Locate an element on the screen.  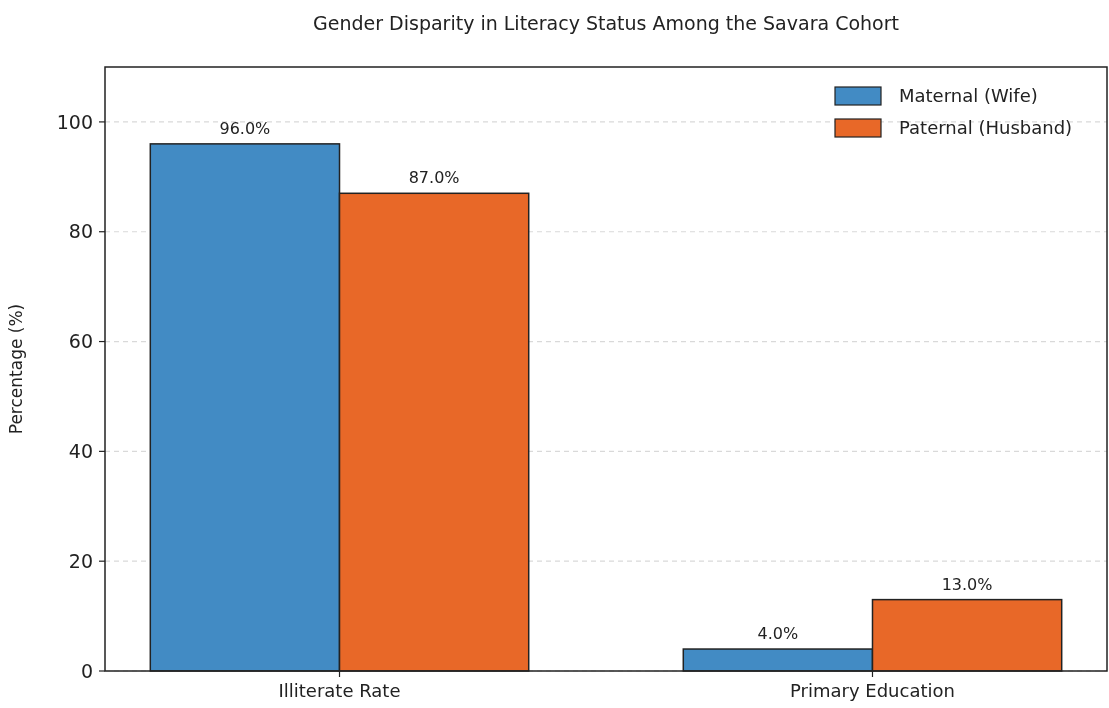
y-tick-label: 100 is located at coordinates (74, 121).